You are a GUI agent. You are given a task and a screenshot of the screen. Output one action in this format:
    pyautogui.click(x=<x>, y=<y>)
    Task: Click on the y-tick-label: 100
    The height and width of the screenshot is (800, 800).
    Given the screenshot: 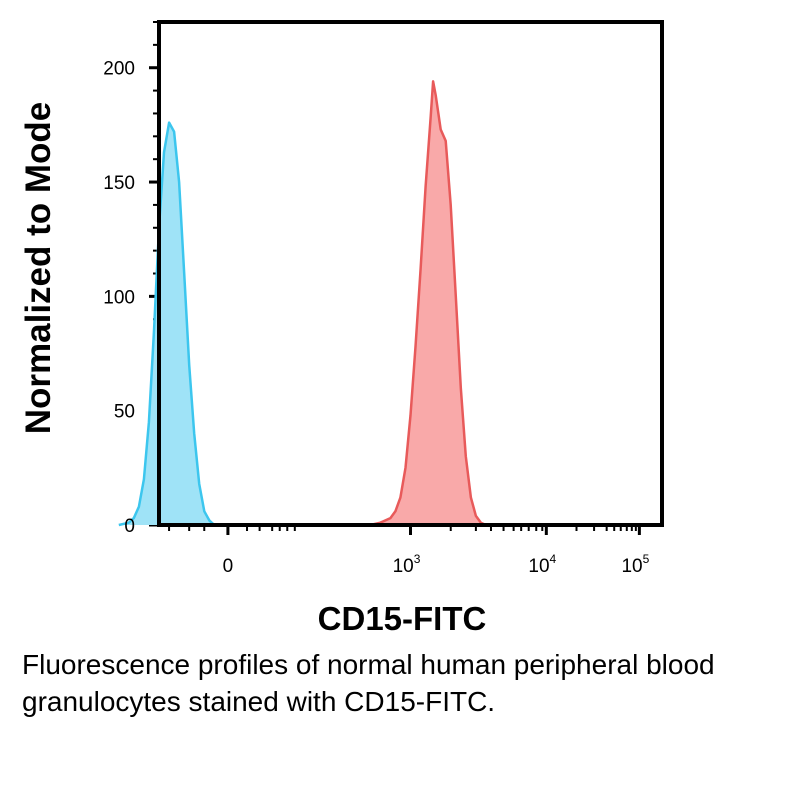 What is the action you would take?
    pyautogui.click(x=119, y=297)
    